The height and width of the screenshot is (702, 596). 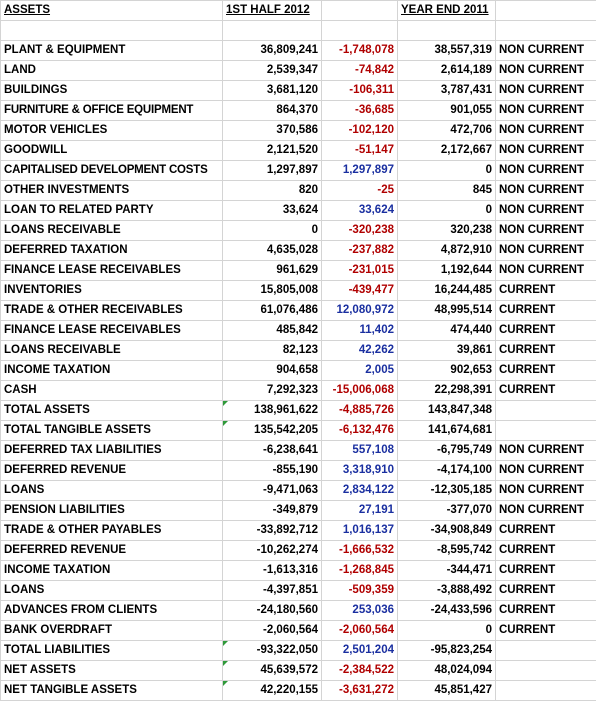 I want to click on year-end-2011-cell: 320,238, so click(x=446, y=230).